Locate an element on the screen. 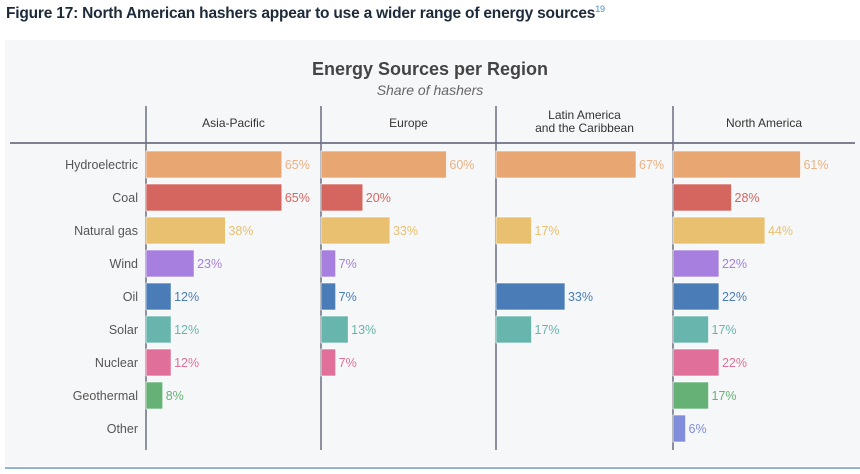  data-label: 8% is located at coordinates (175, 396).